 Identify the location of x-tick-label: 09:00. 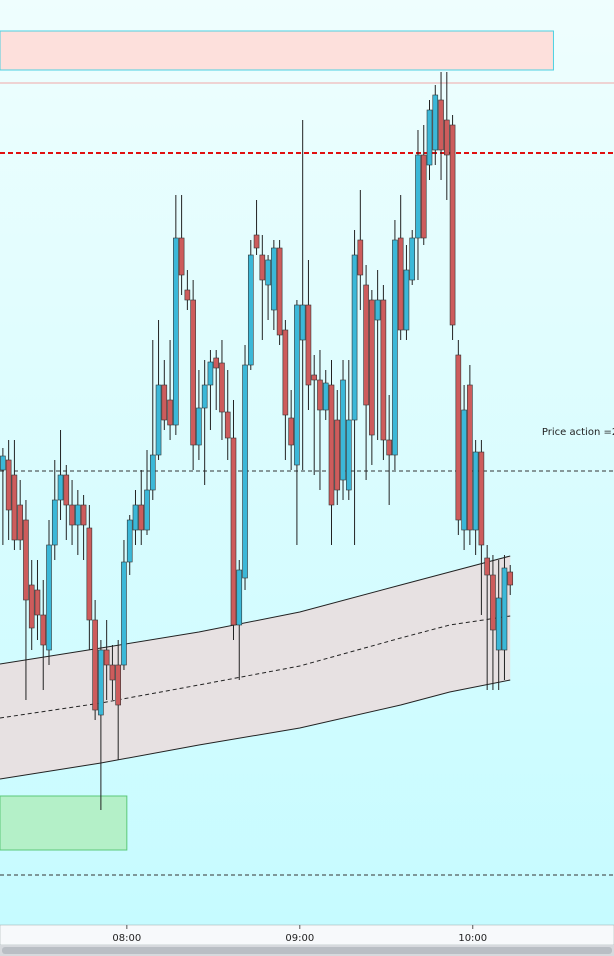
(299, 938).